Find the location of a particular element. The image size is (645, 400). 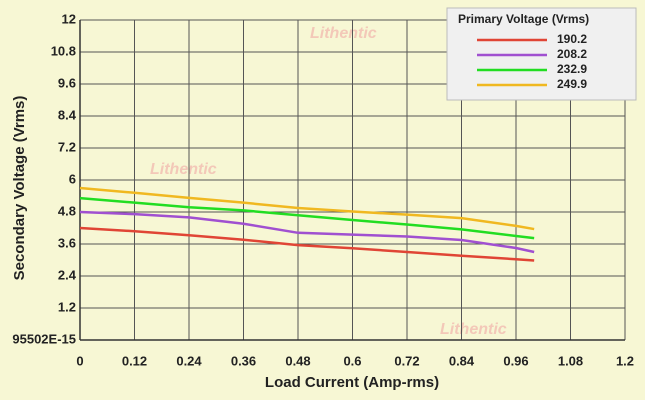

legend-label: 232.9 is located at coordinates (572, 69).